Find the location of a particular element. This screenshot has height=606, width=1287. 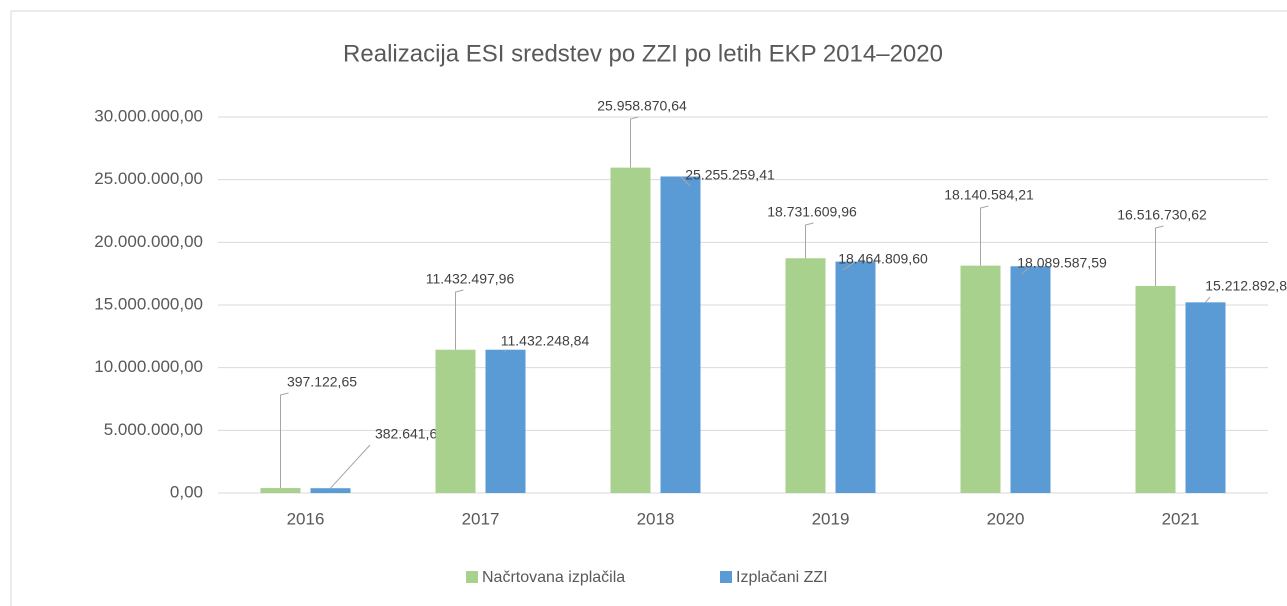

data-label: 11.432.248,84 is located at coordinates (545, 341).